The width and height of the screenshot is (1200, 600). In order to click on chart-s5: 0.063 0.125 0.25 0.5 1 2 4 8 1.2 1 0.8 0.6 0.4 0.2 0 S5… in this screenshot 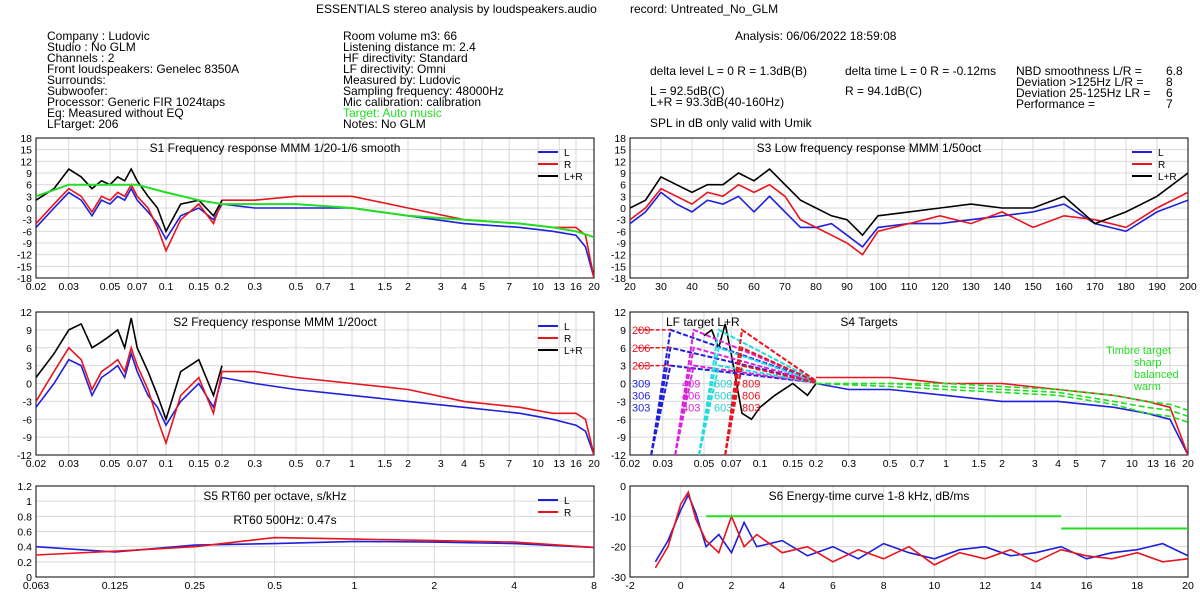, I will do `click(307, 536)`.